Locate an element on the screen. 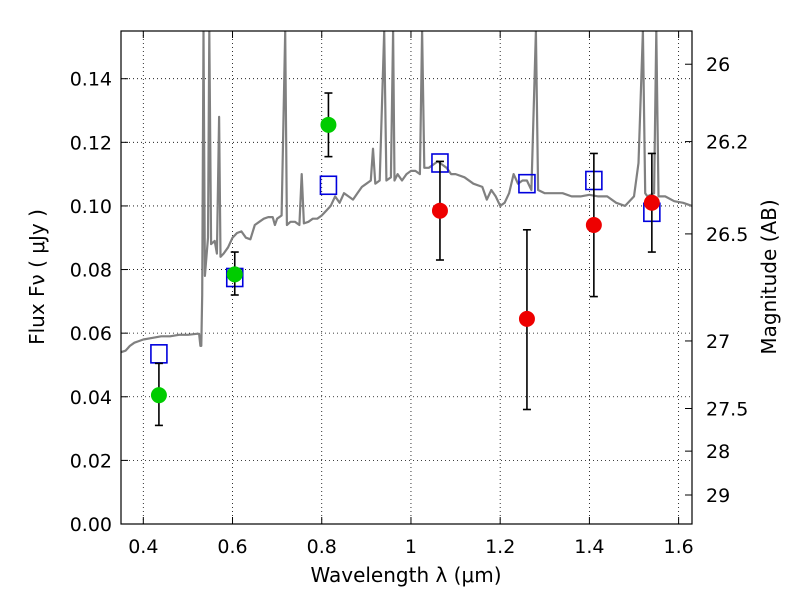 This screenshot has height=600, width=800. y-tick-label: 0.06 is located at coordinates (91, 334).